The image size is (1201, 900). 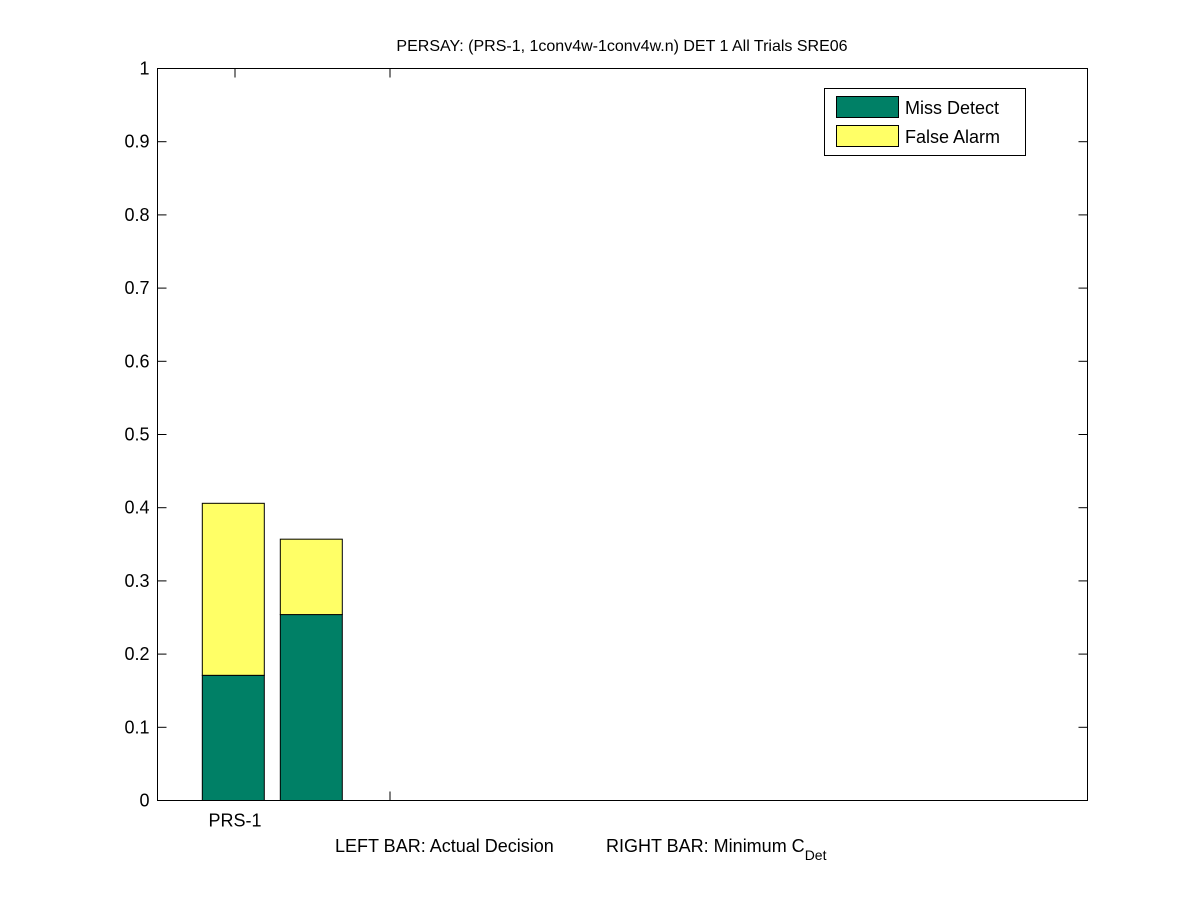 I want to click on x-label-right: RIGHT BAR: Minimum C, so click(x=705, y=846).